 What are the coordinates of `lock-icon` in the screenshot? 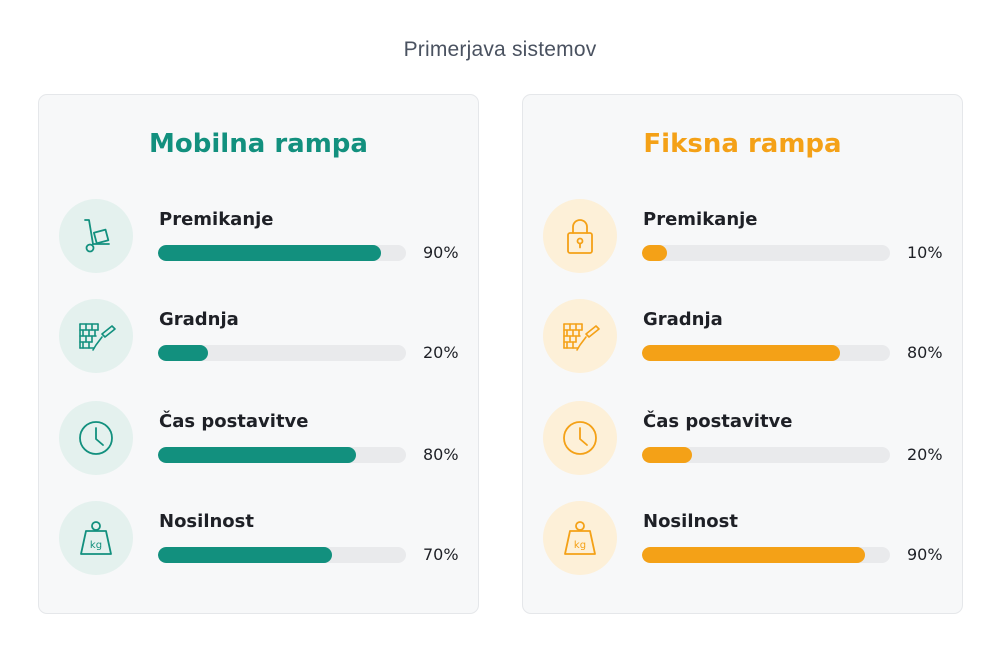 It's located at (580, 236).